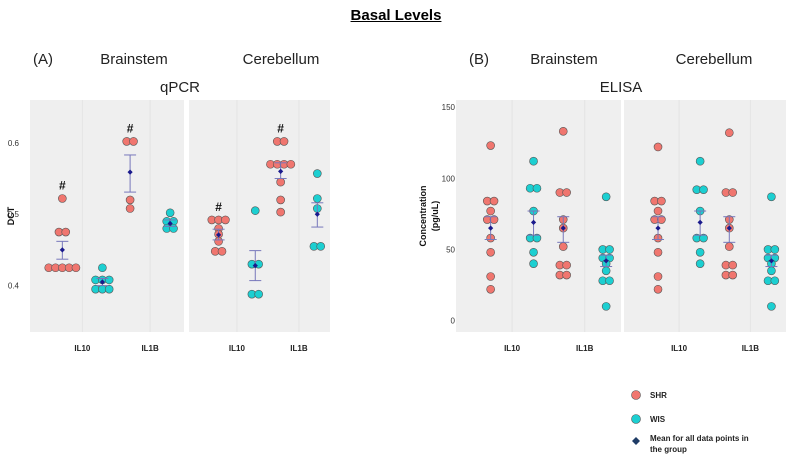 The image size is (792, 463). I want to click on legend-marker-mean, so click(636, 441).